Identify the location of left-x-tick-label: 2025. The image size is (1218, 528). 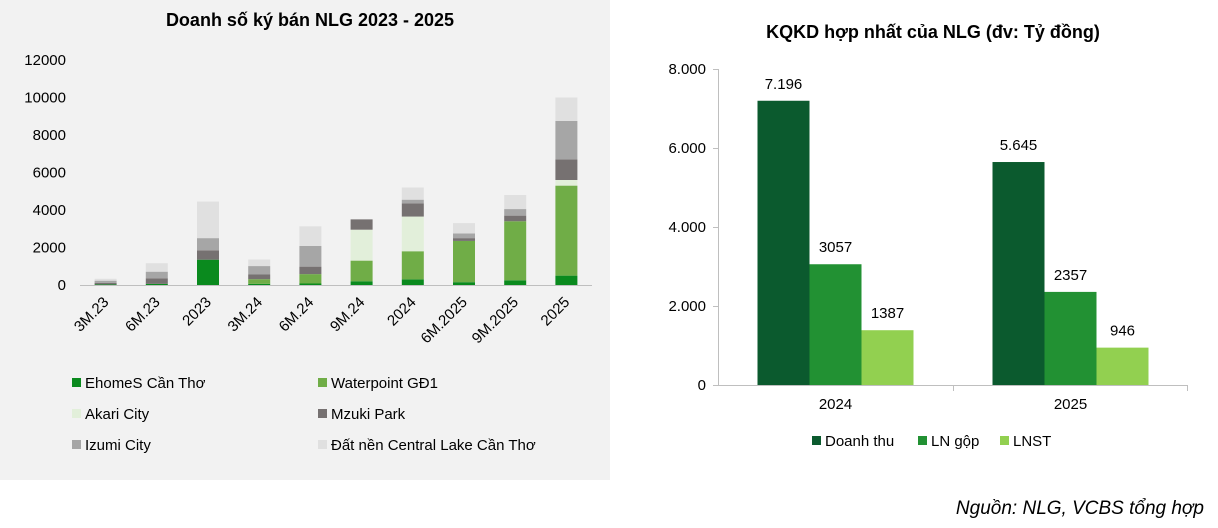
(556, 312).